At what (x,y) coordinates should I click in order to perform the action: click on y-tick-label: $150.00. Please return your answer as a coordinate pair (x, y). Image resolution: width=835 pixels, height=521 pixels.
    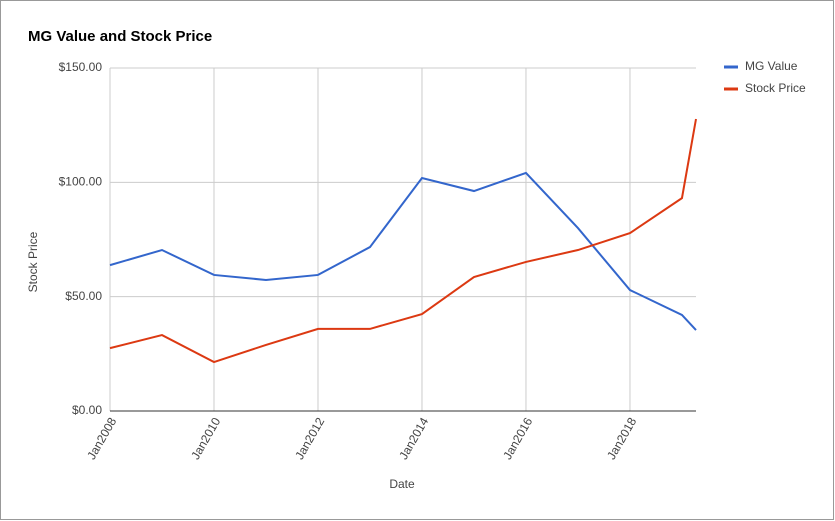
    Looking at the image, I should click on (81, 67).